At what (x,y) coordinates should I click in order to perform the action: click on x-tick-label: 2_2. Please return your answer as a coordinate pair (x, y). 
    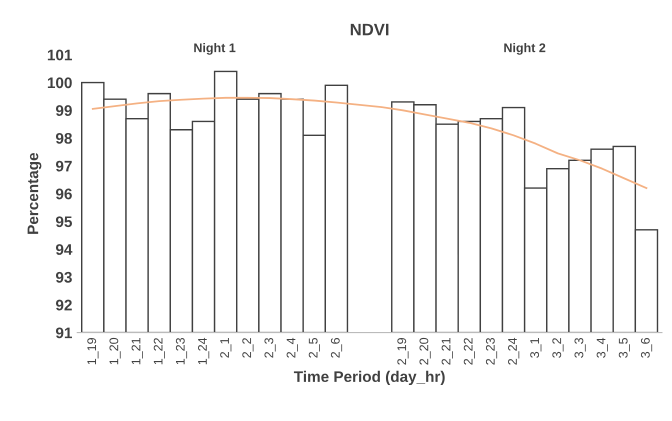
    Looking at the image, I should click on (248, 348).